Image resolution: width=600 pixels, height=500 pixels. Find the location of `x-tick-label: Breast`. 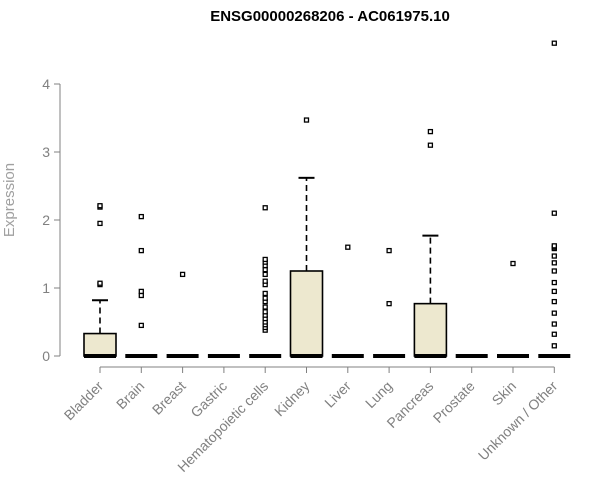

x-tick-label: Breast is located at coordinates (169, 398).